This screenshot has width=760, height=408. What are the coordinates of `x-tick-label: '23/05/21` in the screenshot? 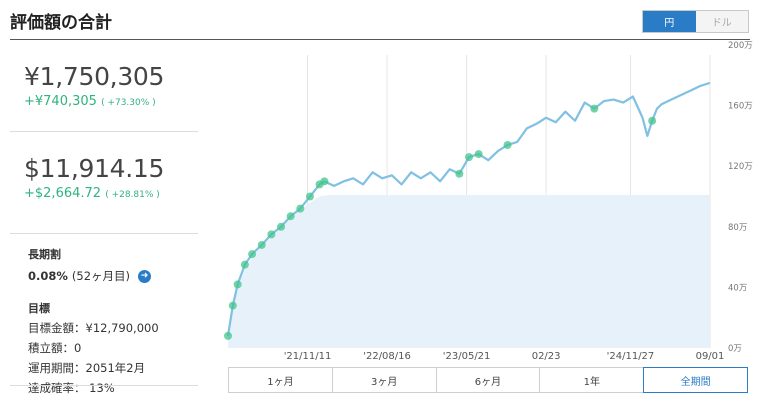 It's located at (467, 356).